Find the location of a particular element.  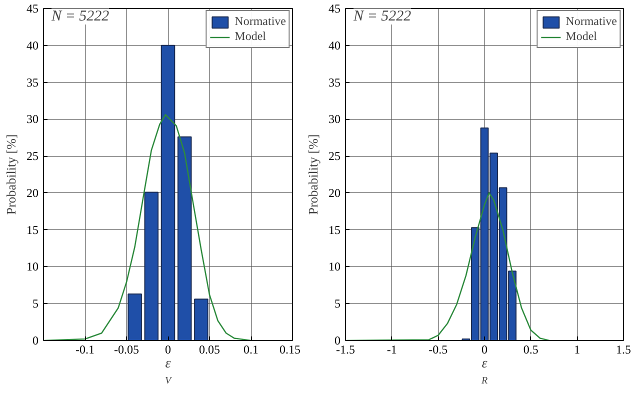

x-tick-label: 0.1 is located at coordinates (251, 349).